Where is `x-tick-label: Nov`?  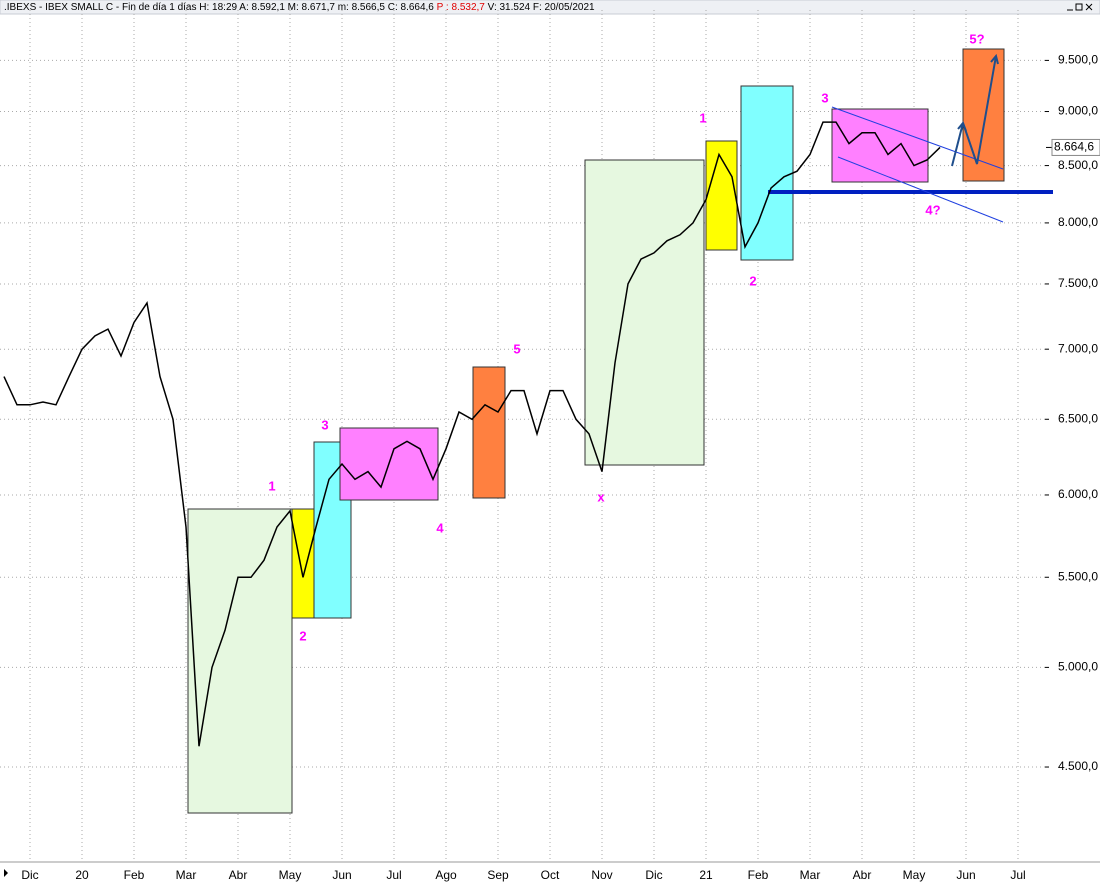
x-tick-label: Nov is located at coordinates (601, 875).